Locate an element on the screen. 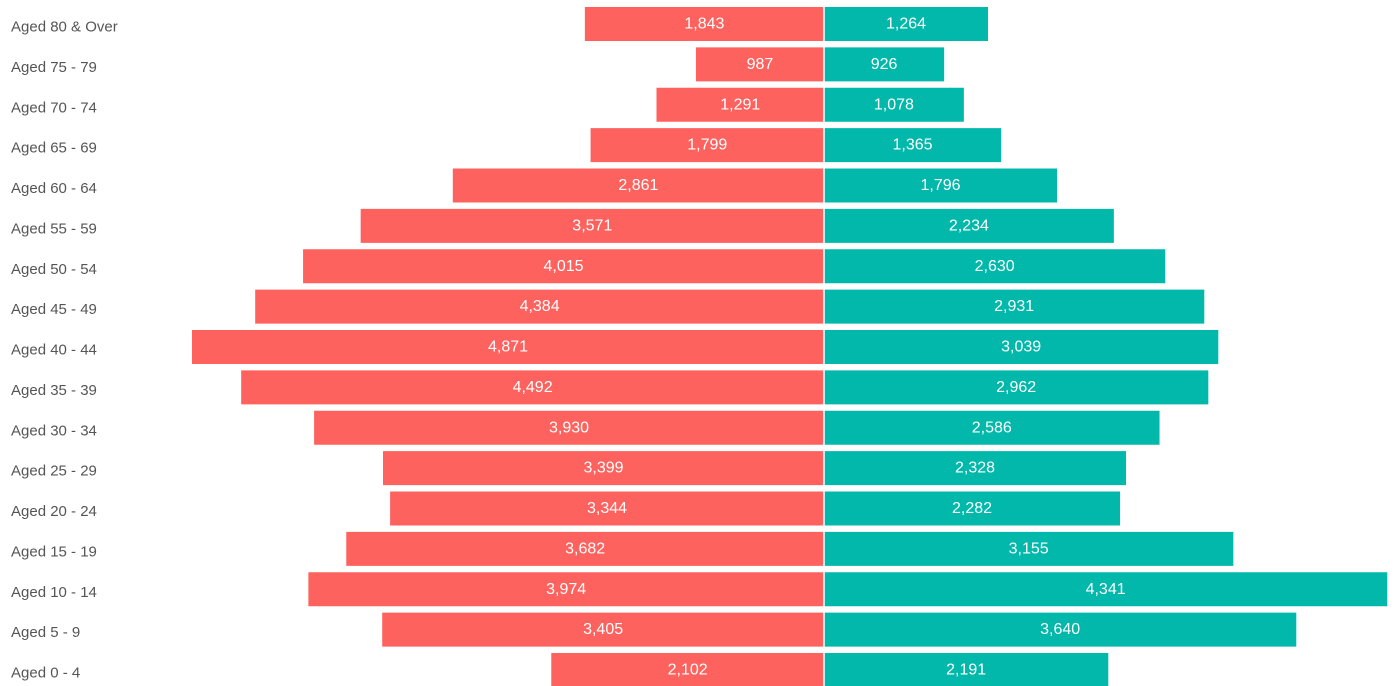  bar-right-value-label: 2,586 is located at coordinates (992, 427).